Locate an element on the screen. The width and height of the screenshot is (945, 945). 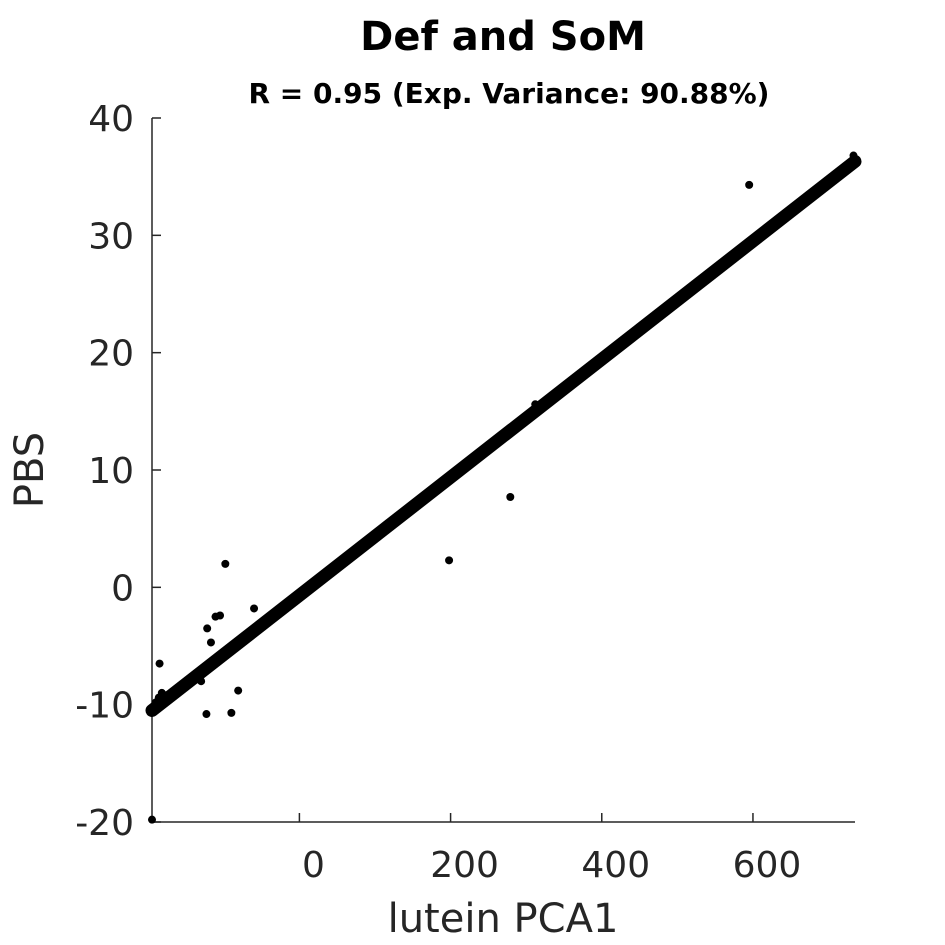
chart-subtitle: R = 0.95 (Exp. Variance: 90.88%) is located at coordinates (509, 93).